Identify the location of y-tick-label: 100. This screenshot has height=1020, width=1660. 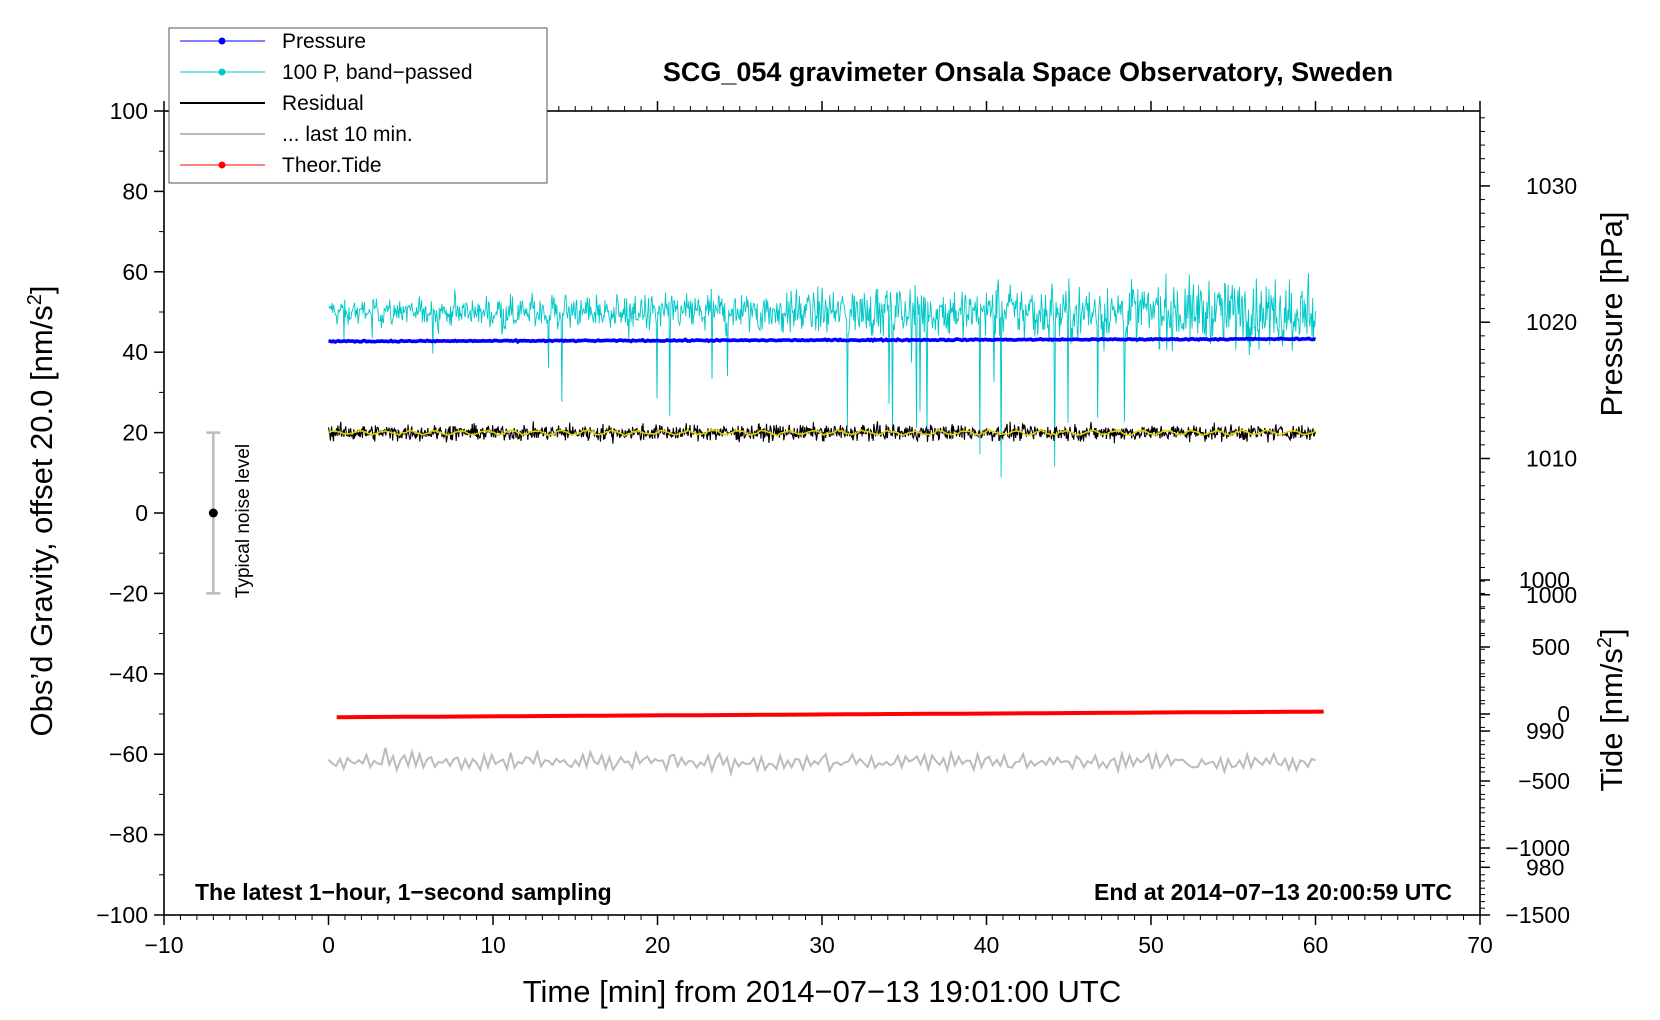
(129, 111).